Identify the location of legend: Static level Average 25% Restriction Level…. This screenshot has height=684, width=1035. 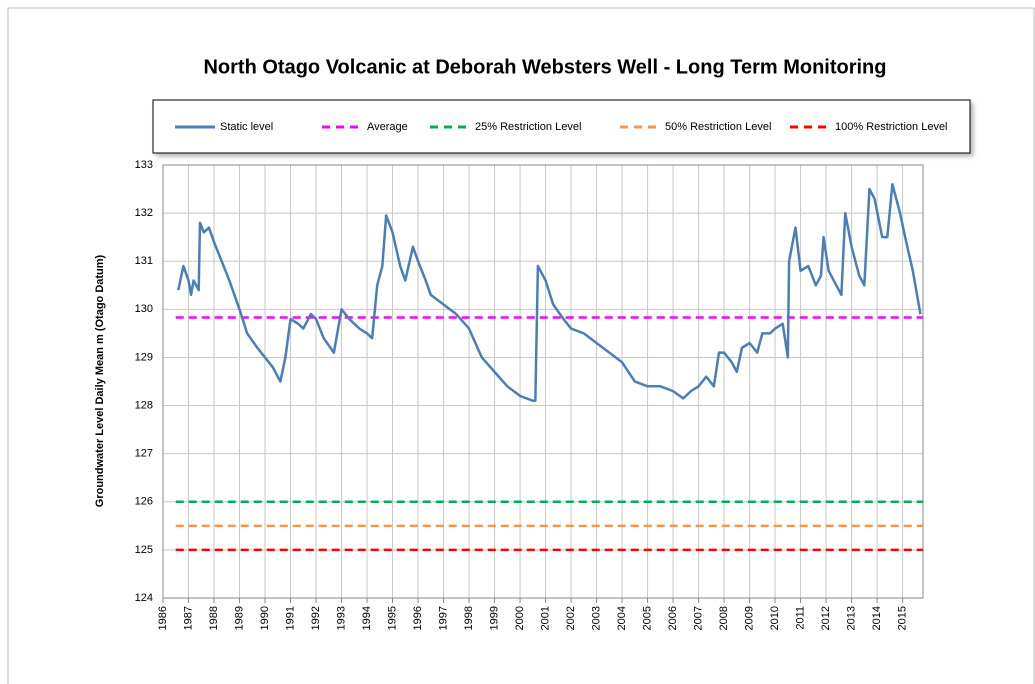
(561, 127).